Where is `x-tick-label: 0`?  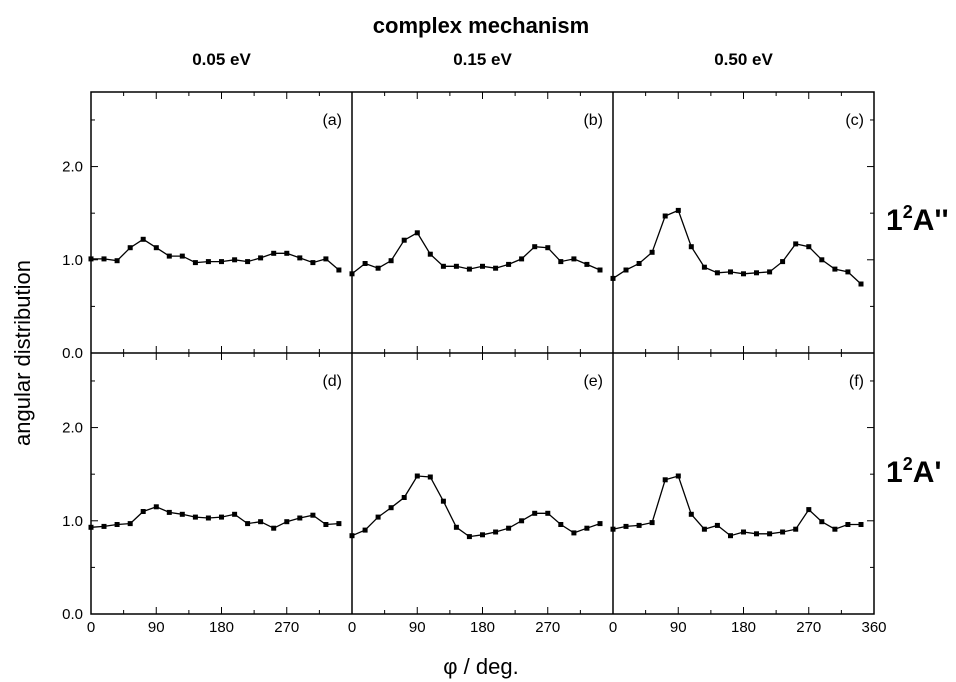 x-tick-label: 0 is located at coordinates (352, 627).